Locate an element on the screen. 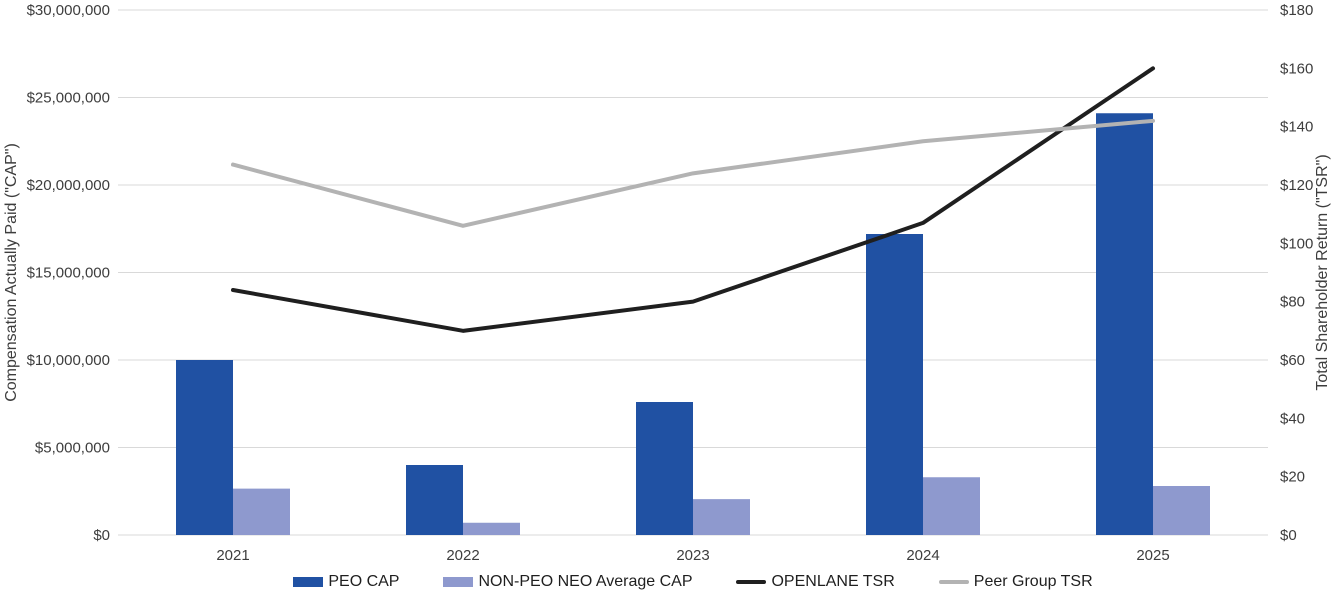  bar-non-peo-neo-average-cap-2021 is located at coordinates (261, 511).